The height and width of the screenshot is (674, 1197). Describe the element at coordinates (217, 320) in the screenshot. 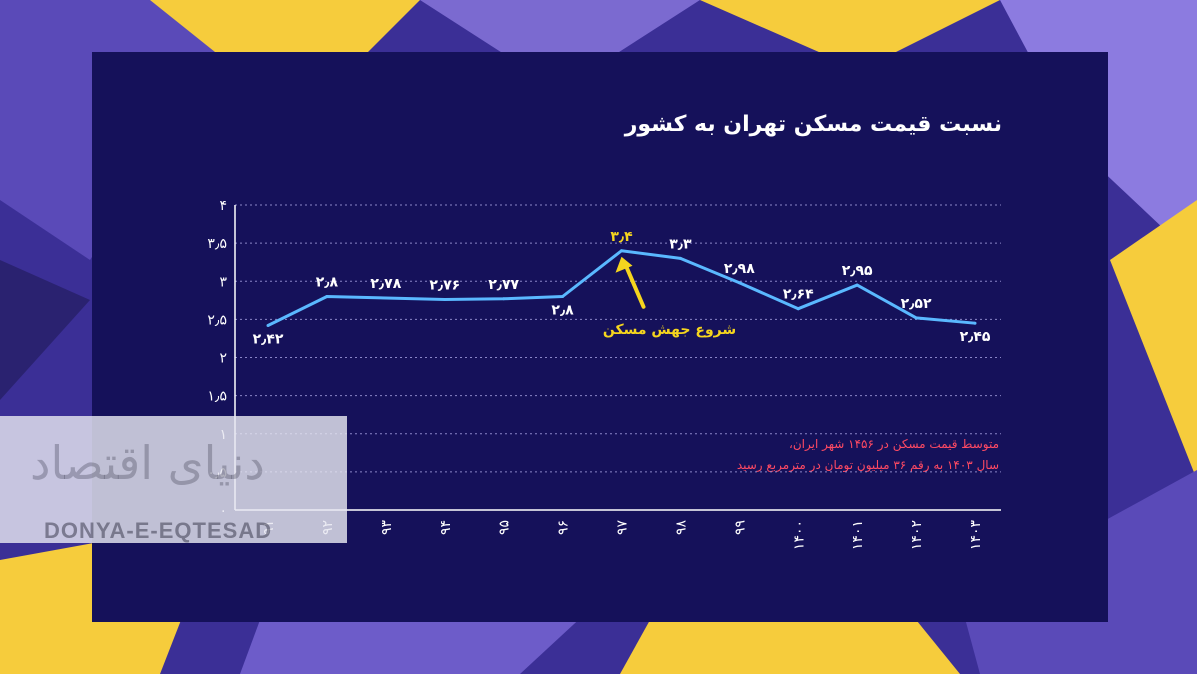

I see `y-tick-label: ۲٫۵` at that location.